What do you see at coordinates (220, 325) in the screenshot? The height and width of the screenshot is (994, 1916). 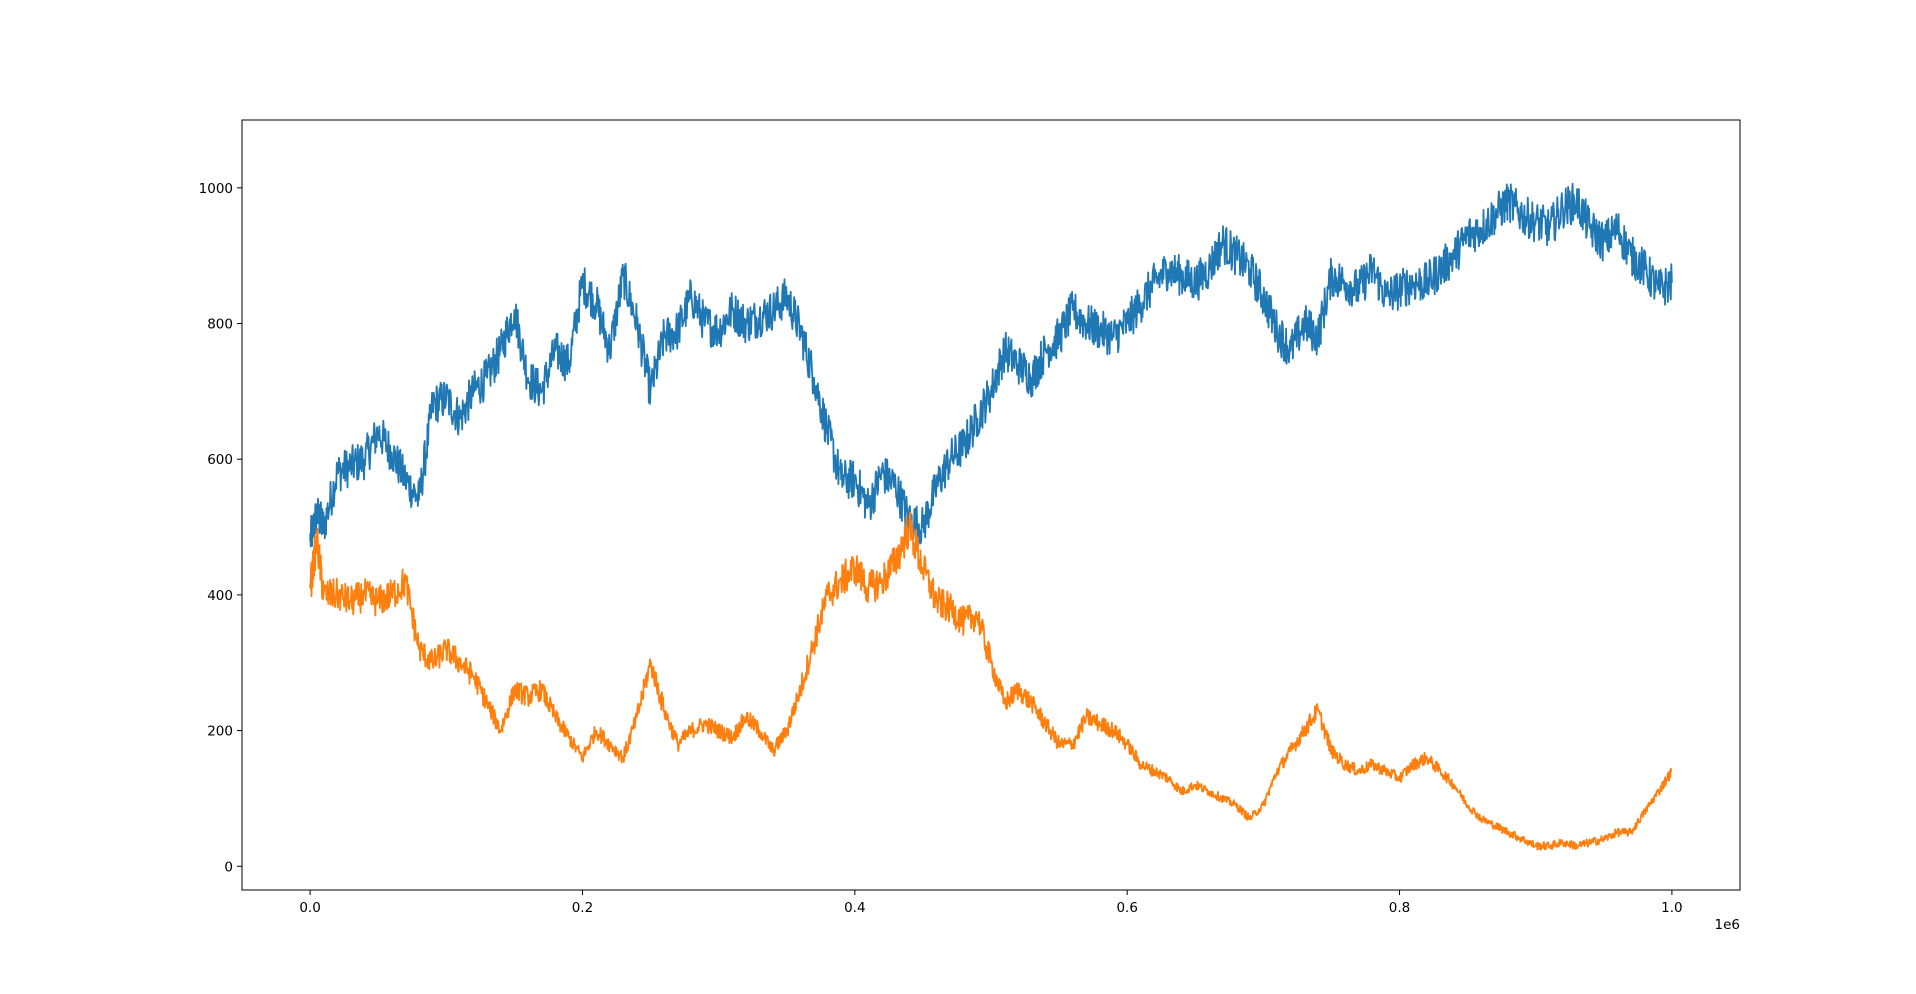 I see `y-tick-label: 800` at bounding box center [220, 325].